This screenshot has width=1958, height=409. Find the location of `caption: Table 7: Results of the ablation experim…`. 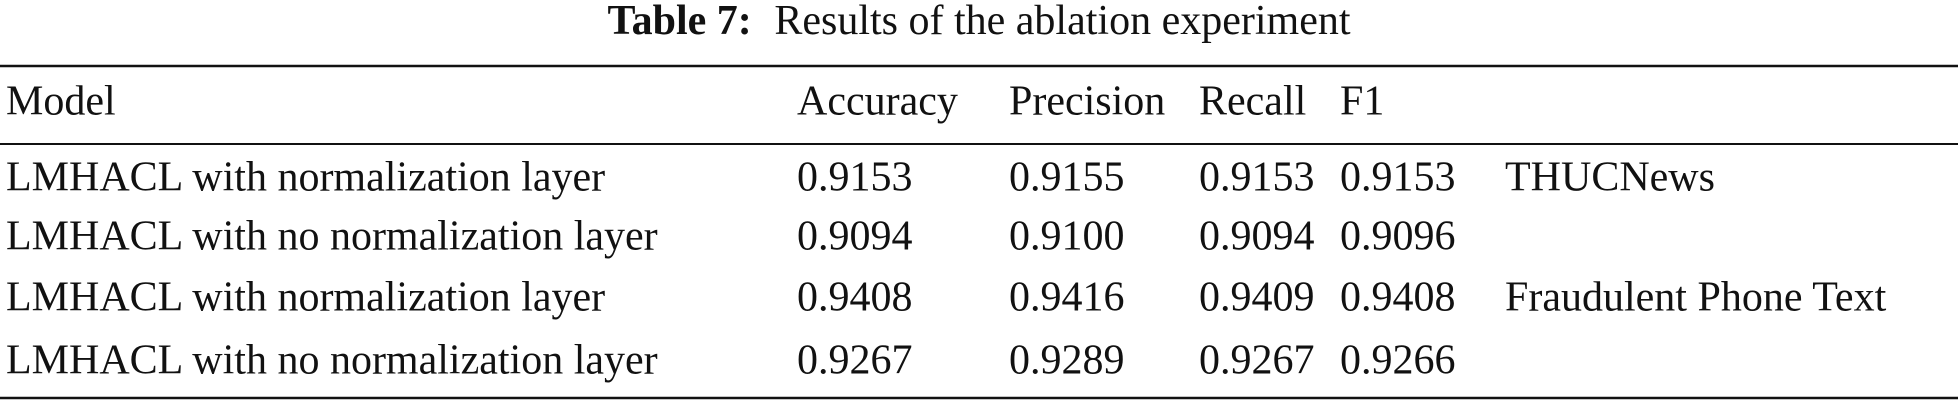

caption: Table 7: Results of the ablation experim… is located at coordinates (978, 22).